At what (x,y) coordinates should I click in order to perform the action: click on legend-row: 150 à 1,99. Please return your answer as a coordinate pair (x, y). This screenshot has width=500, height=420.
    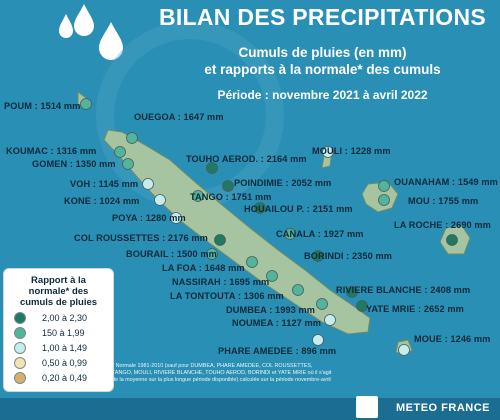
    Looking at the image, I should click on (49, 333).